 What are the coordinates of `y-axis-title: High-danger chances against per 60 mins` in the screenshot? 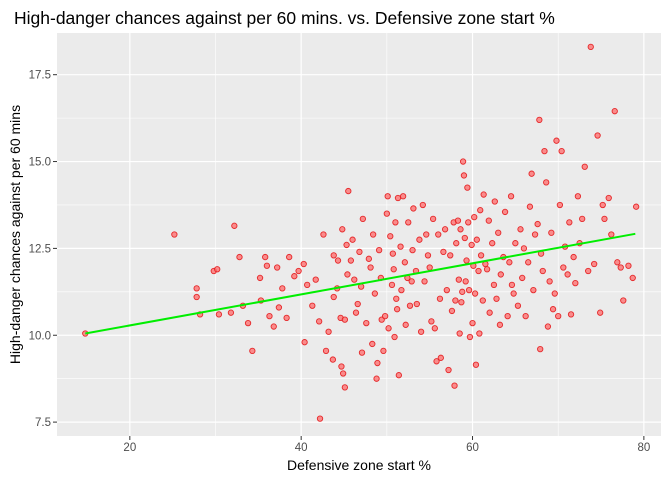 It's located at (15, 234).